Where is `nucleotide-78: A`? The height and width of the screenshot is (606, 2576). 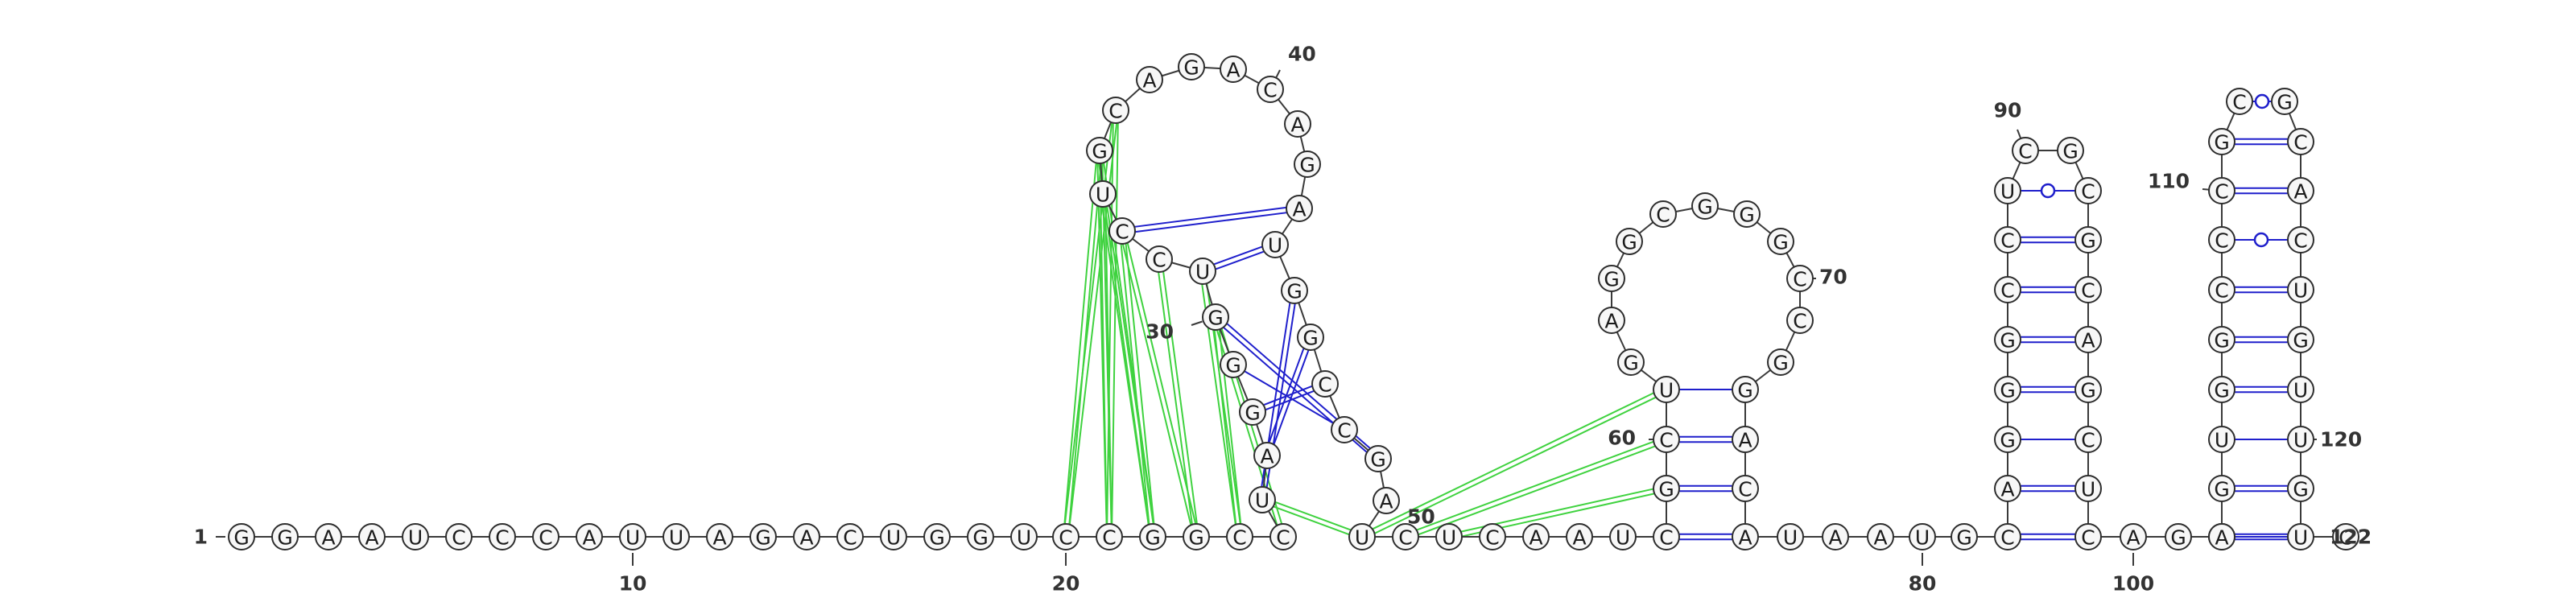 nucleotide-78: A is located at coordinates (1835, 536).